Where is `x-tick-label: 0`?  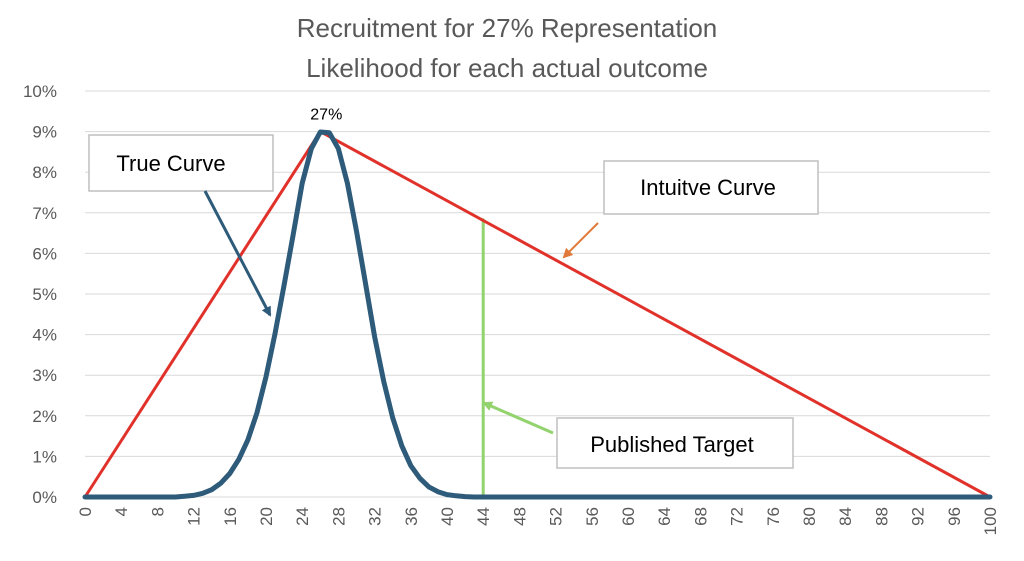 x-tick-label: 0 is located at coordinates (85, 511).